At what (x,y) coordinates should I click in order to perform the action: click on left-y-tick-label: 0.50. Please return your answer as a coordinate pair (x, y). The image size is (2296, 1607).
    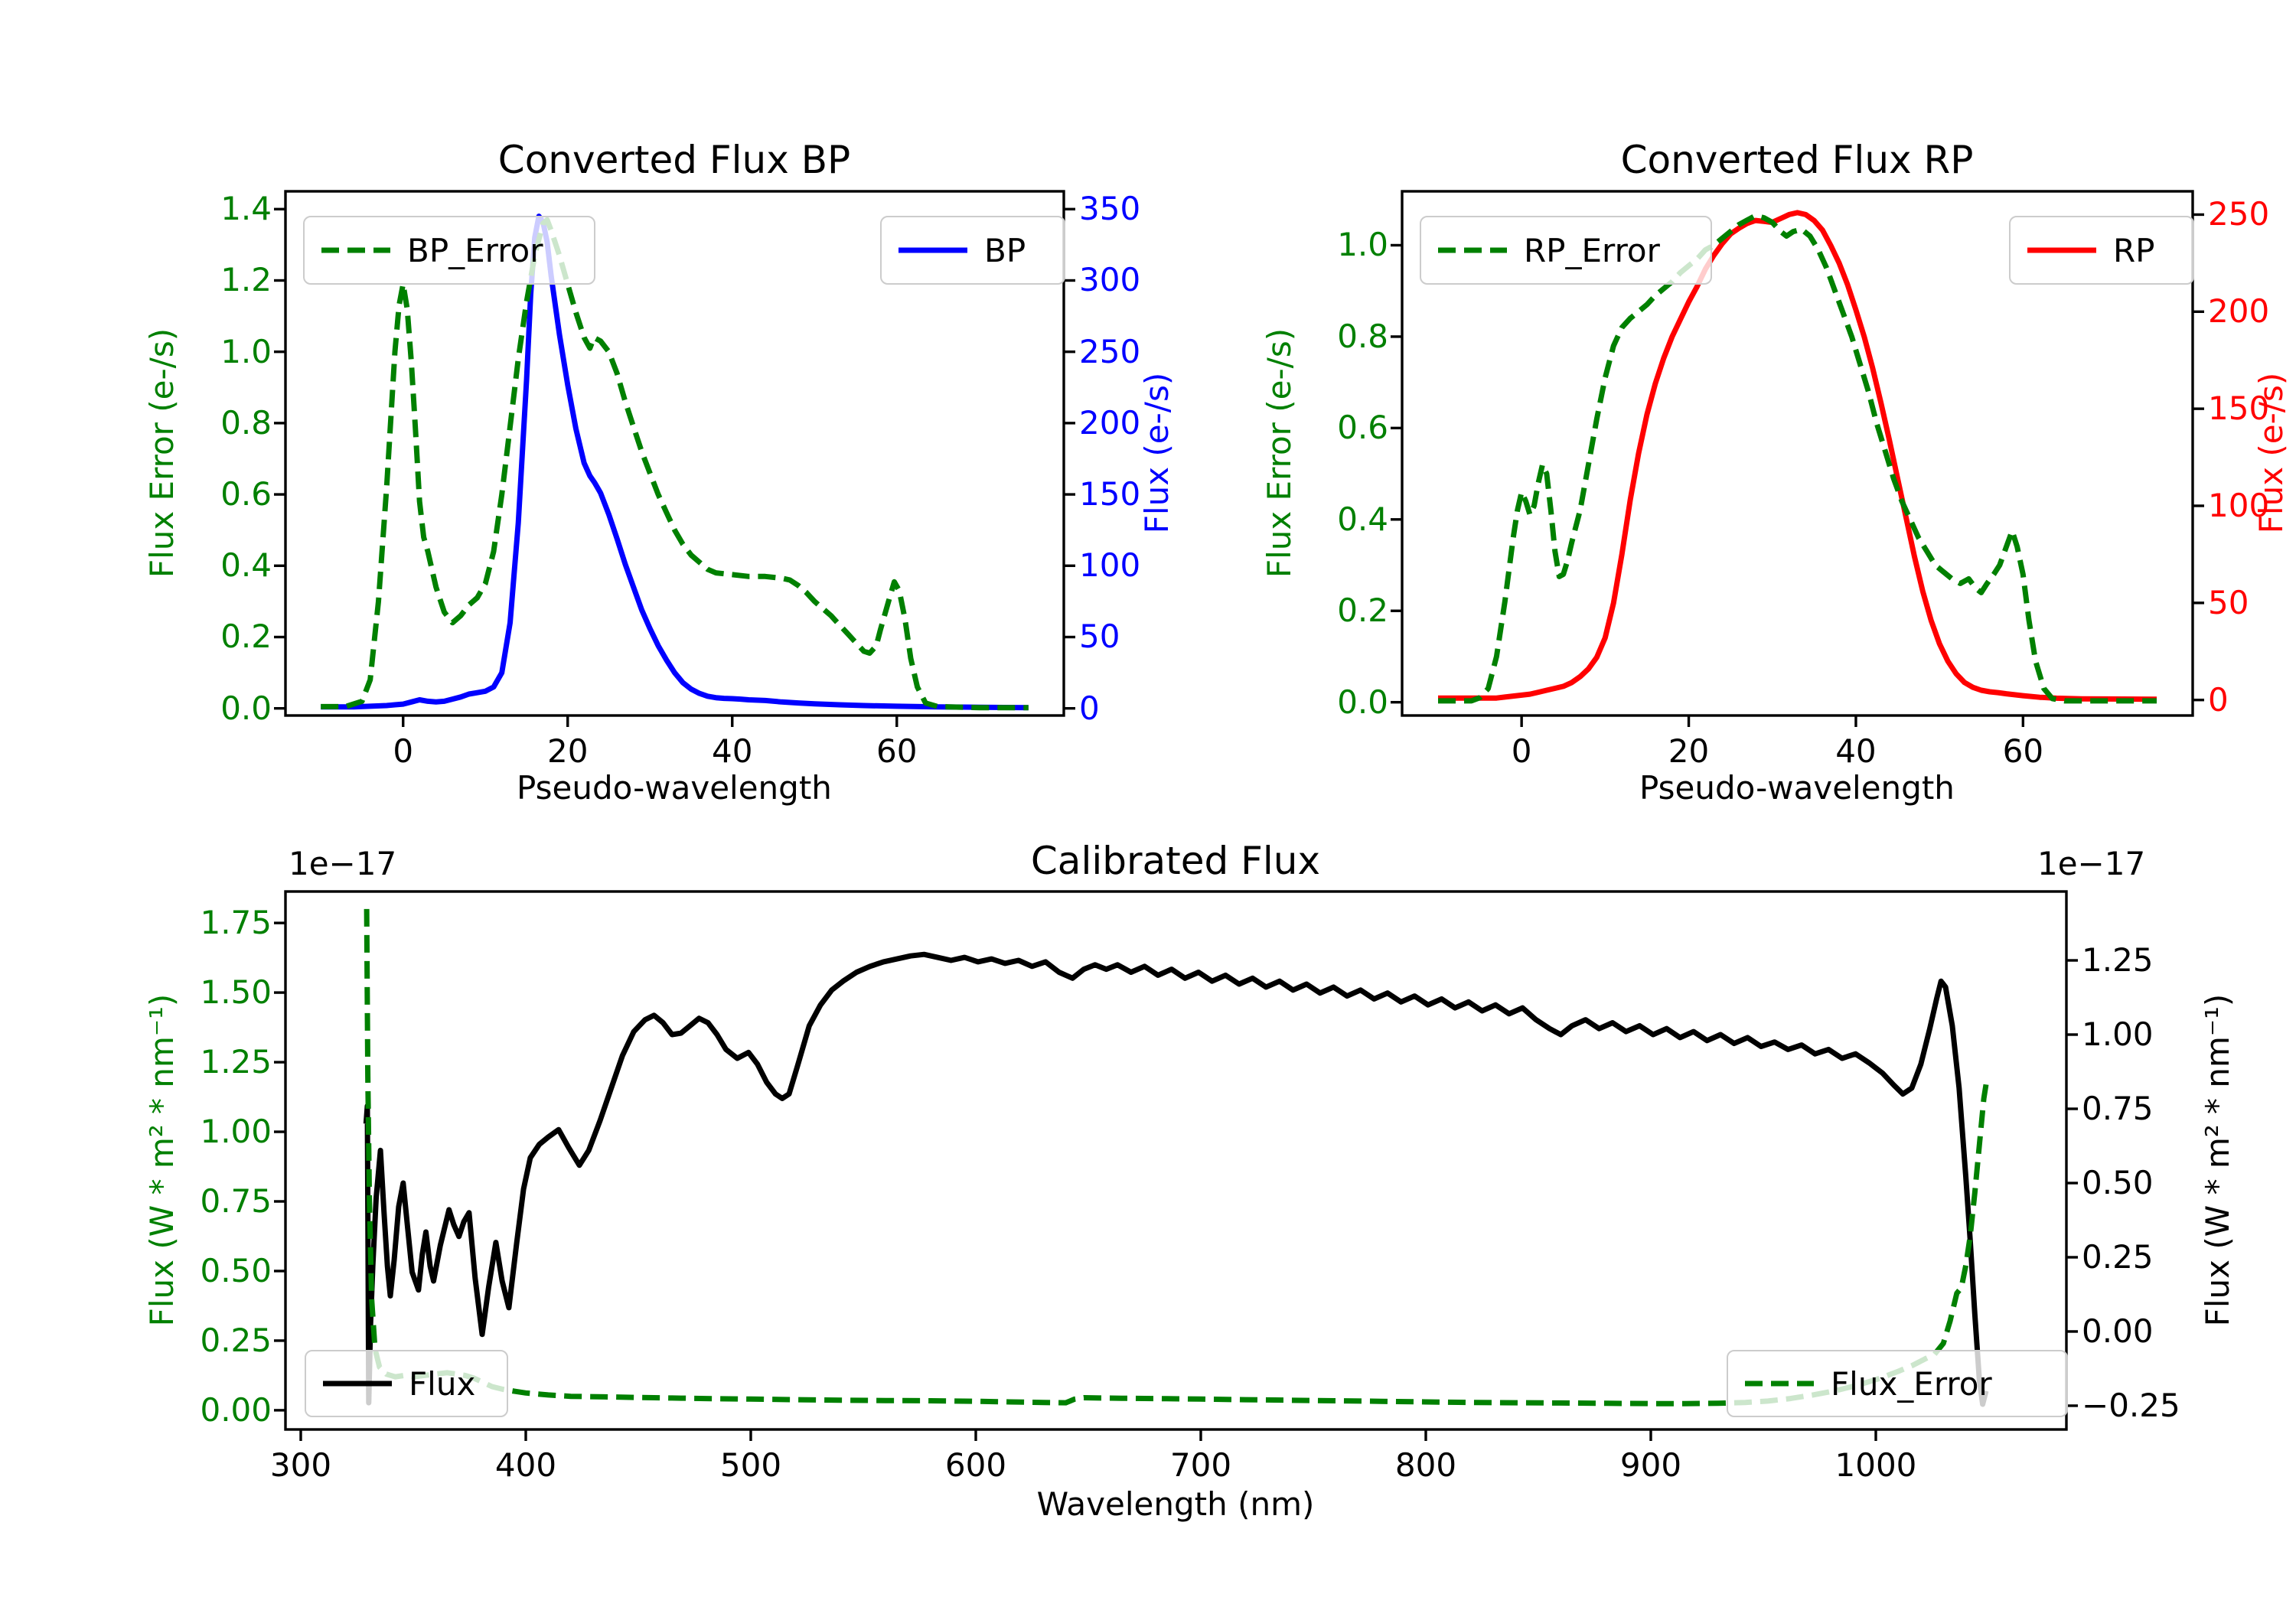
    Looking at the image, I should click on (236, 1270).